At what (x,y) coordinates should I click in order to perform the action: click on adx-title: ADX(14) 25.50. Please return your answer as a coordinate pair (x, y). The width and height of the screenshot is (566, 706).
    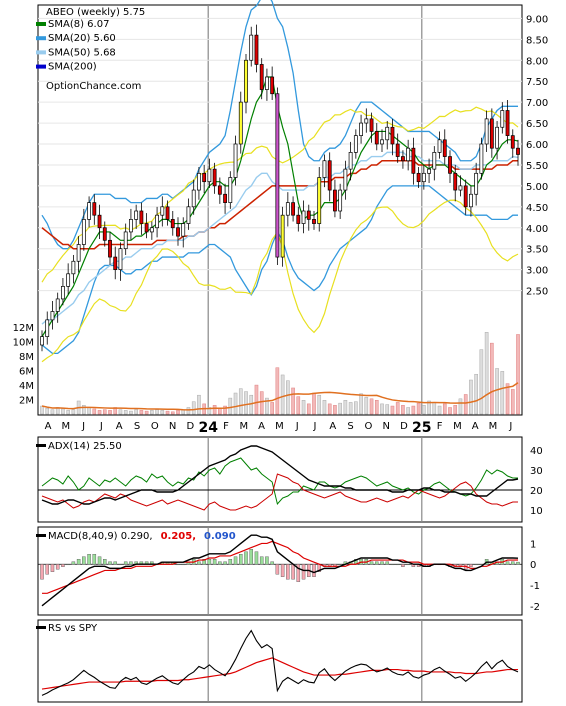
    Looking at the image, I should click on (85, 446).